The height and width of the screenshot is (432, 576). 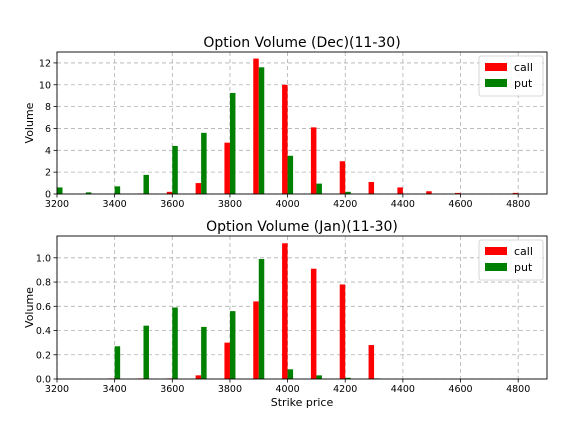 What do you see at coordinates (43, 331) in the screenshot?
I see `y-tick-label: 0.4` at bounding box center [43, 331].